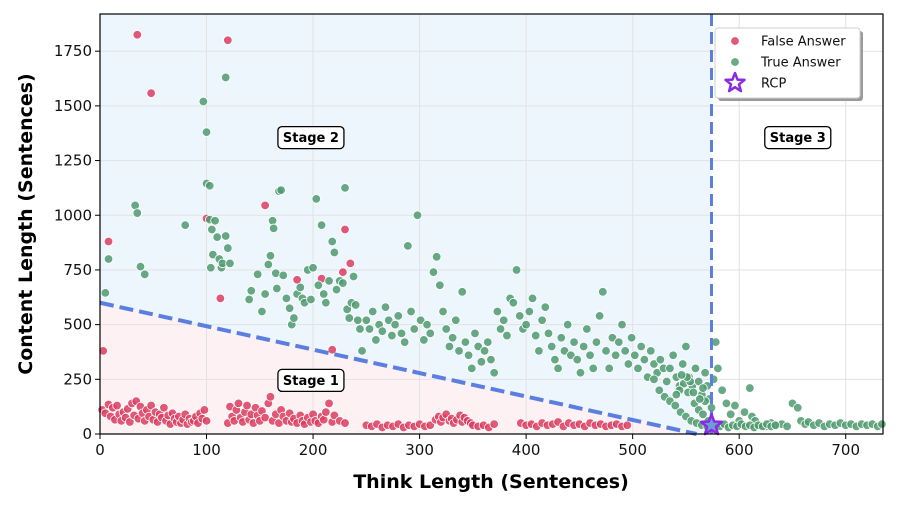  Describe the element at coordinates (419, 450) in the screenshot. I see `x-tick-label: 300` at that location.